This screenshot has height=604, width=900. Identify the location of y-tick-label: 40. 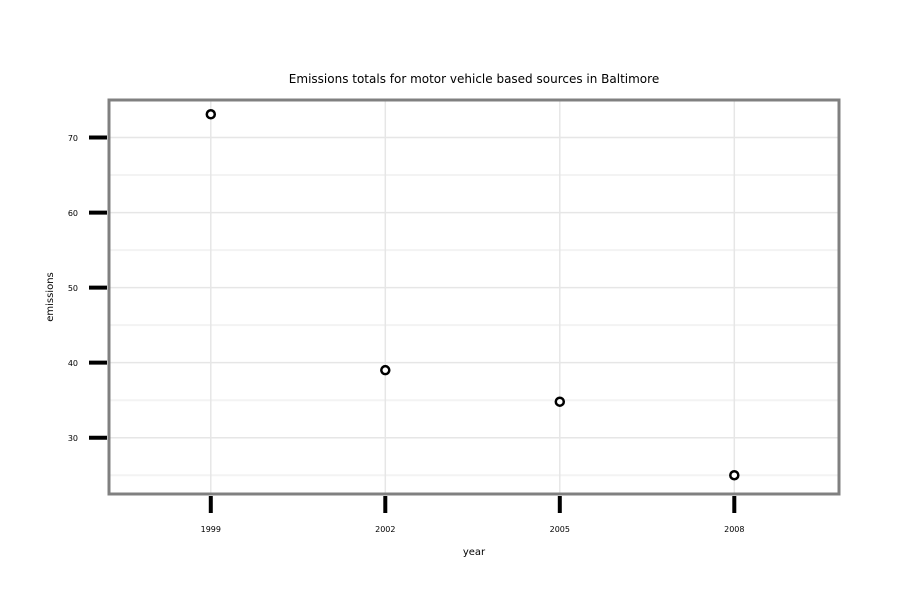
(73, 363).